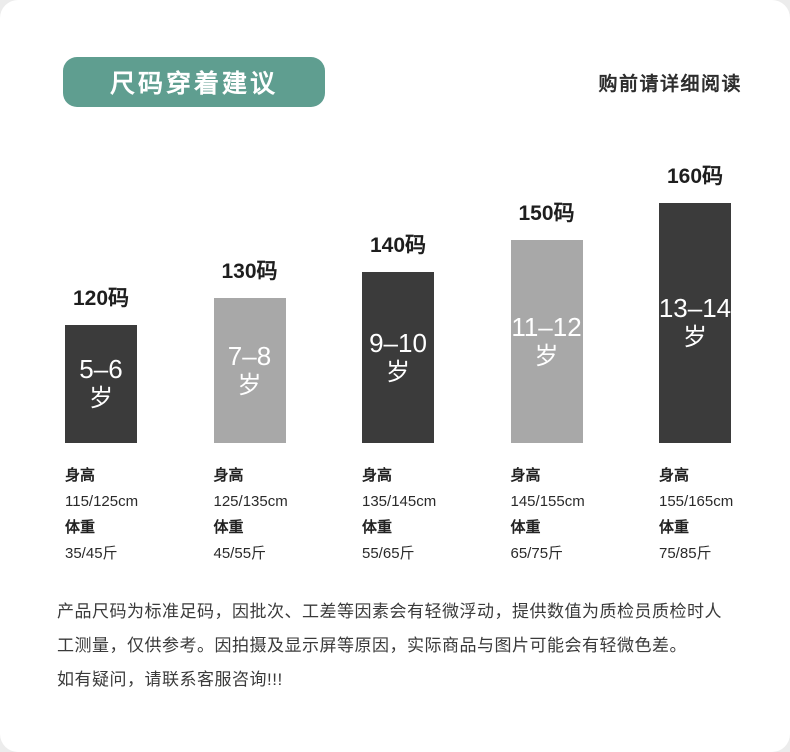 This screenshot has height=752, width=790. I want to click on age-range-label: 9–10 岁, so click(398, 358).